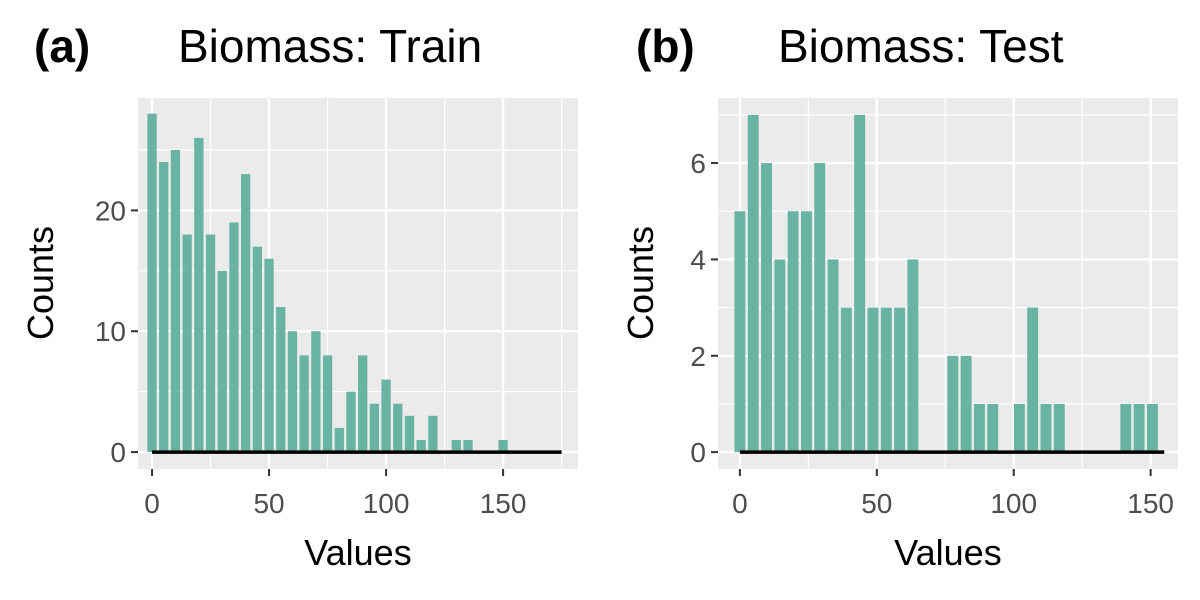  What do you see at coordinates (1013, 503) in the screenshot?
I see `panel-b-x-tick-label: 100` at bounding box center [1013, 503].